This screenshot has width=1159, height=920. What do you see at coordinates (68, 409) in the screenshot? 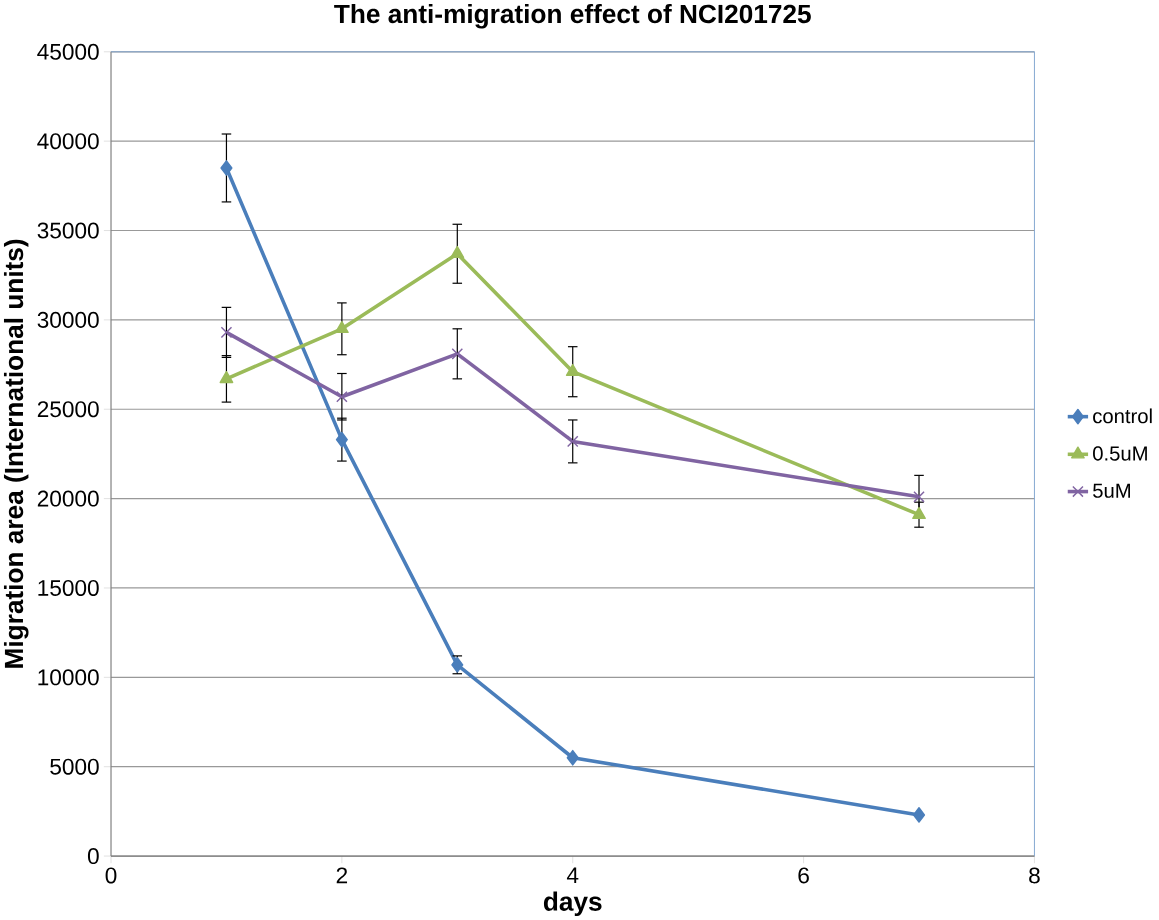
I see `y-tick-label: 25000` at bounding box center [68, 409].